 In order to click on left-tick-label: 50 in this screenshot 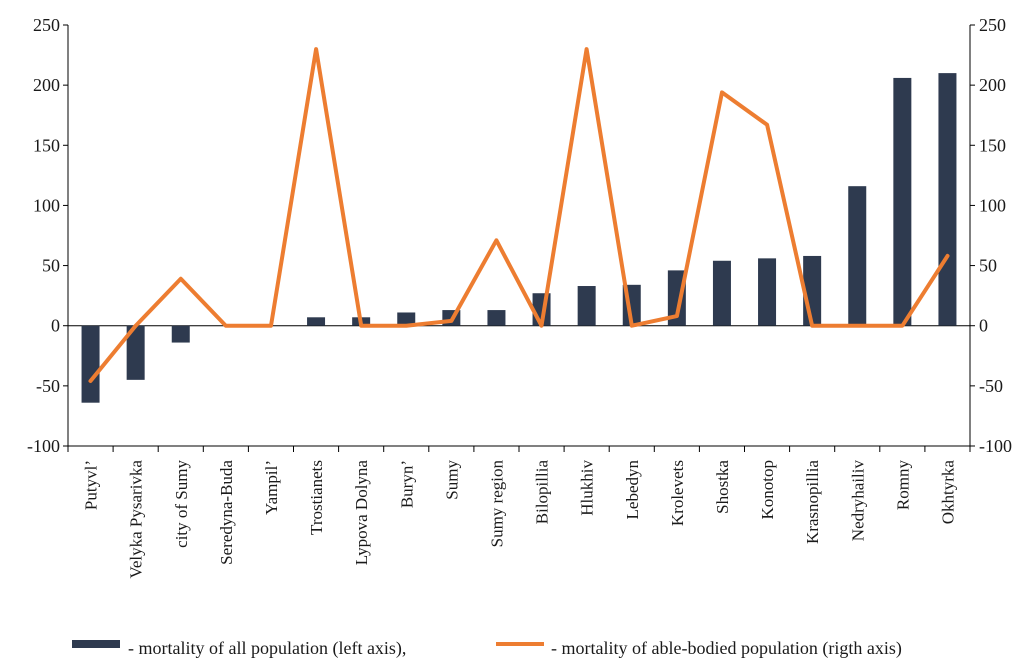, I will do `click(51, 266)`.